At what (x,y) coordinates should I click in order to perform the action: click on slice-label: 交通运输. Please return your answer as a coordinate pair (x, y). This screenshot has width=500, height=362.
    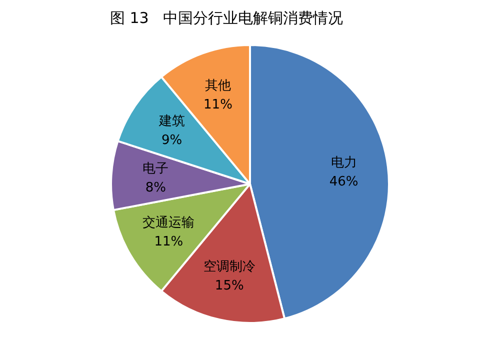
    Looking at the image, I should click on (168, 222).